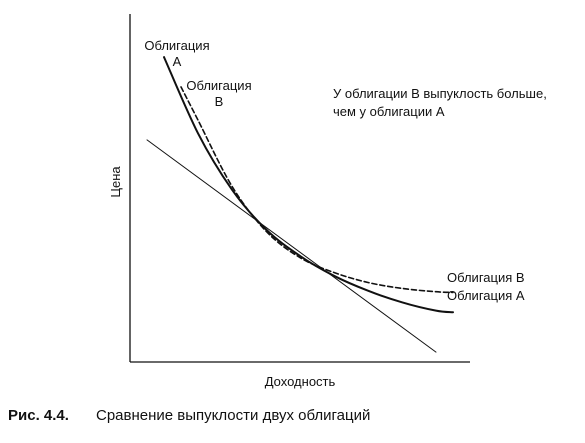  I want to click on y-axis-label: Цена, so click(115, 182).